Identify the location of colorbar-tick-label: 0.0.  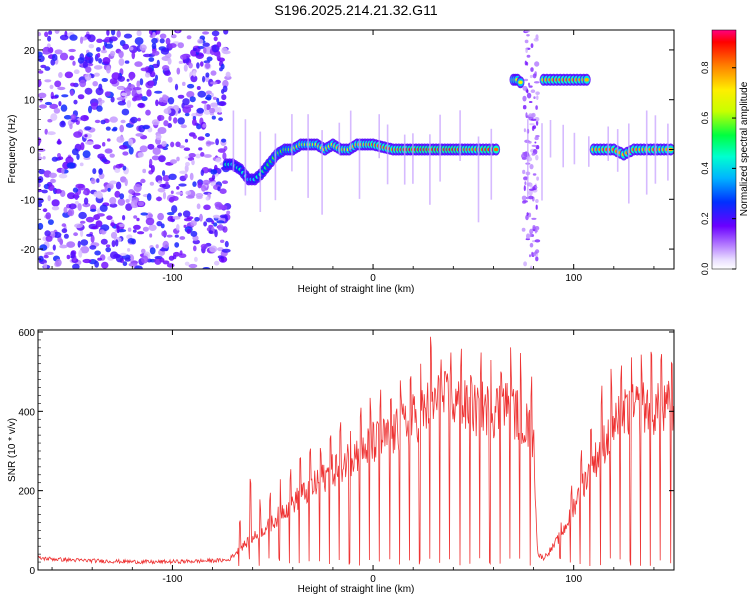
(705, 269).